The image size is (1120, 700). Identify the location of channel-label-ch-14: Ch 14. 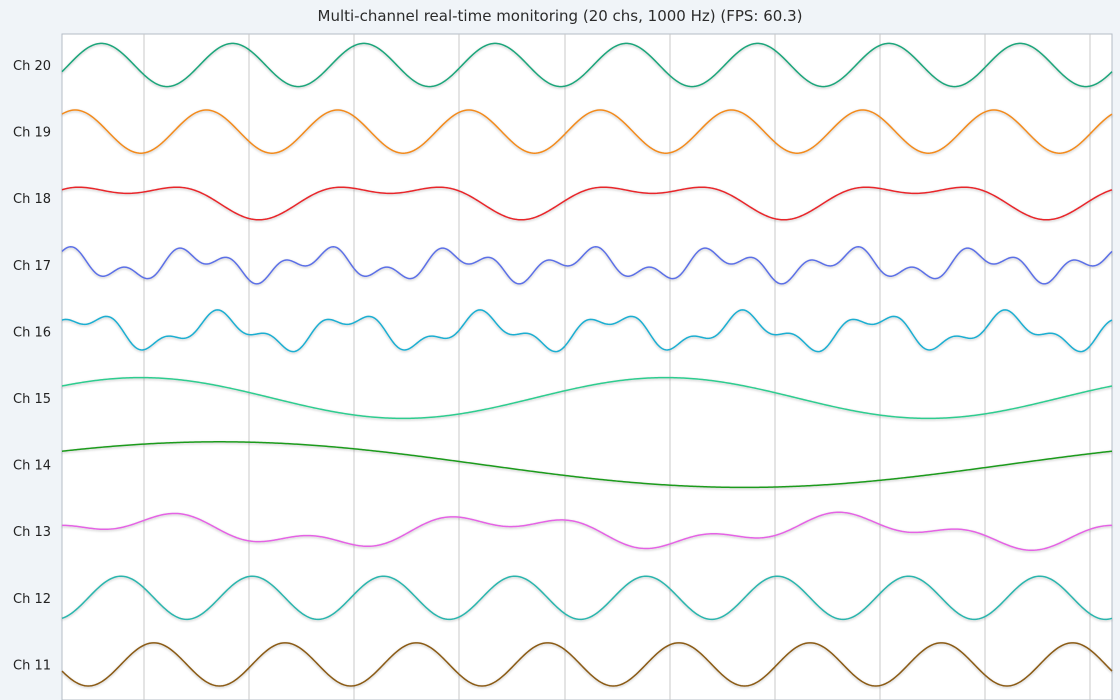
(32, 466).